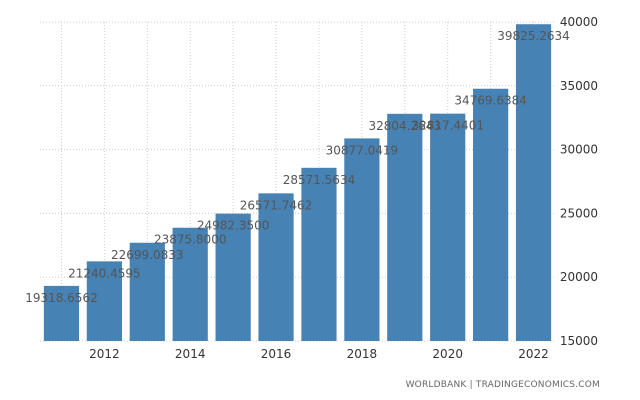 This screenshot has height=400, width=640. What do you see at coordinates (579, 213) in the screenshot?
I see `y-tick-label: 25000` at bounding box center [579, 213].